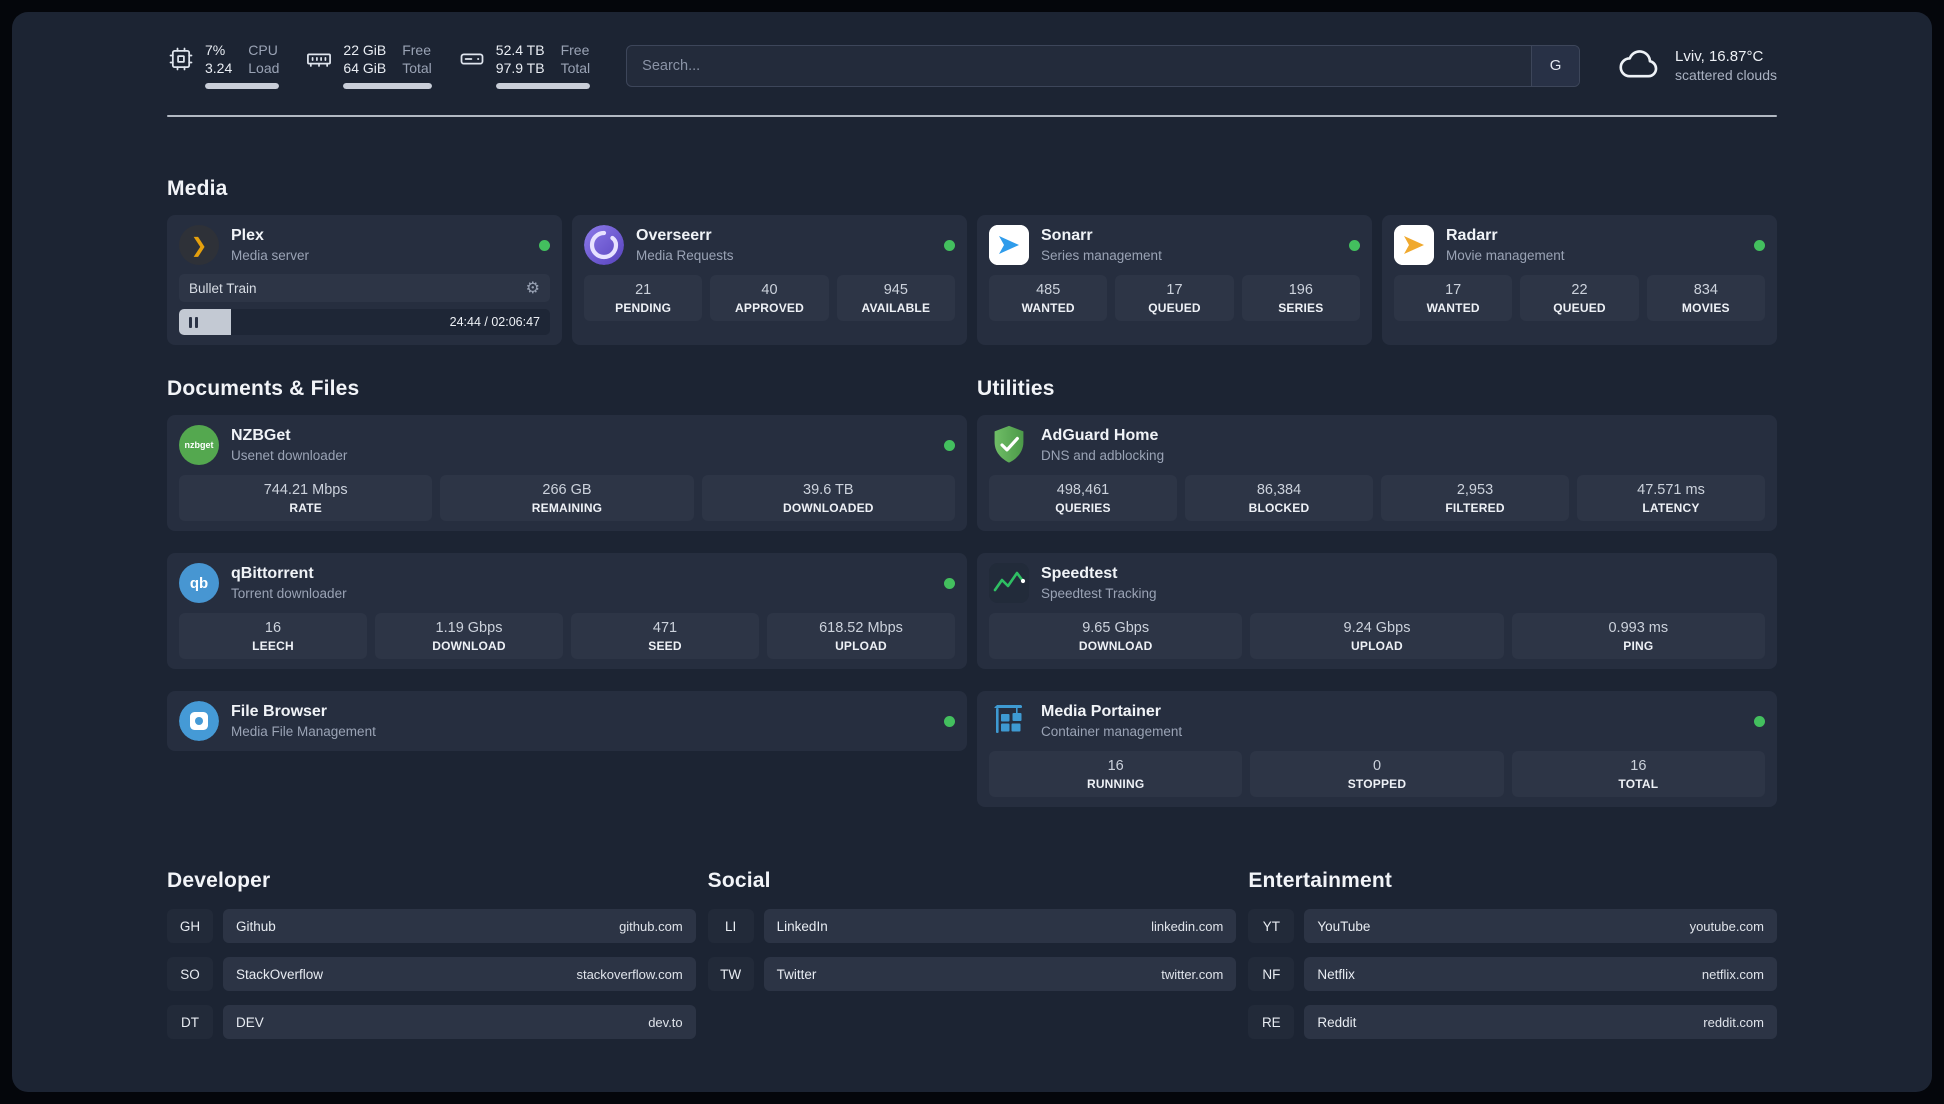 This screenshot has width=1944, height=1104. Describe the element at coordinates (1505, 255) in the screenshot. I see `app-desc: Movie management` at that location.